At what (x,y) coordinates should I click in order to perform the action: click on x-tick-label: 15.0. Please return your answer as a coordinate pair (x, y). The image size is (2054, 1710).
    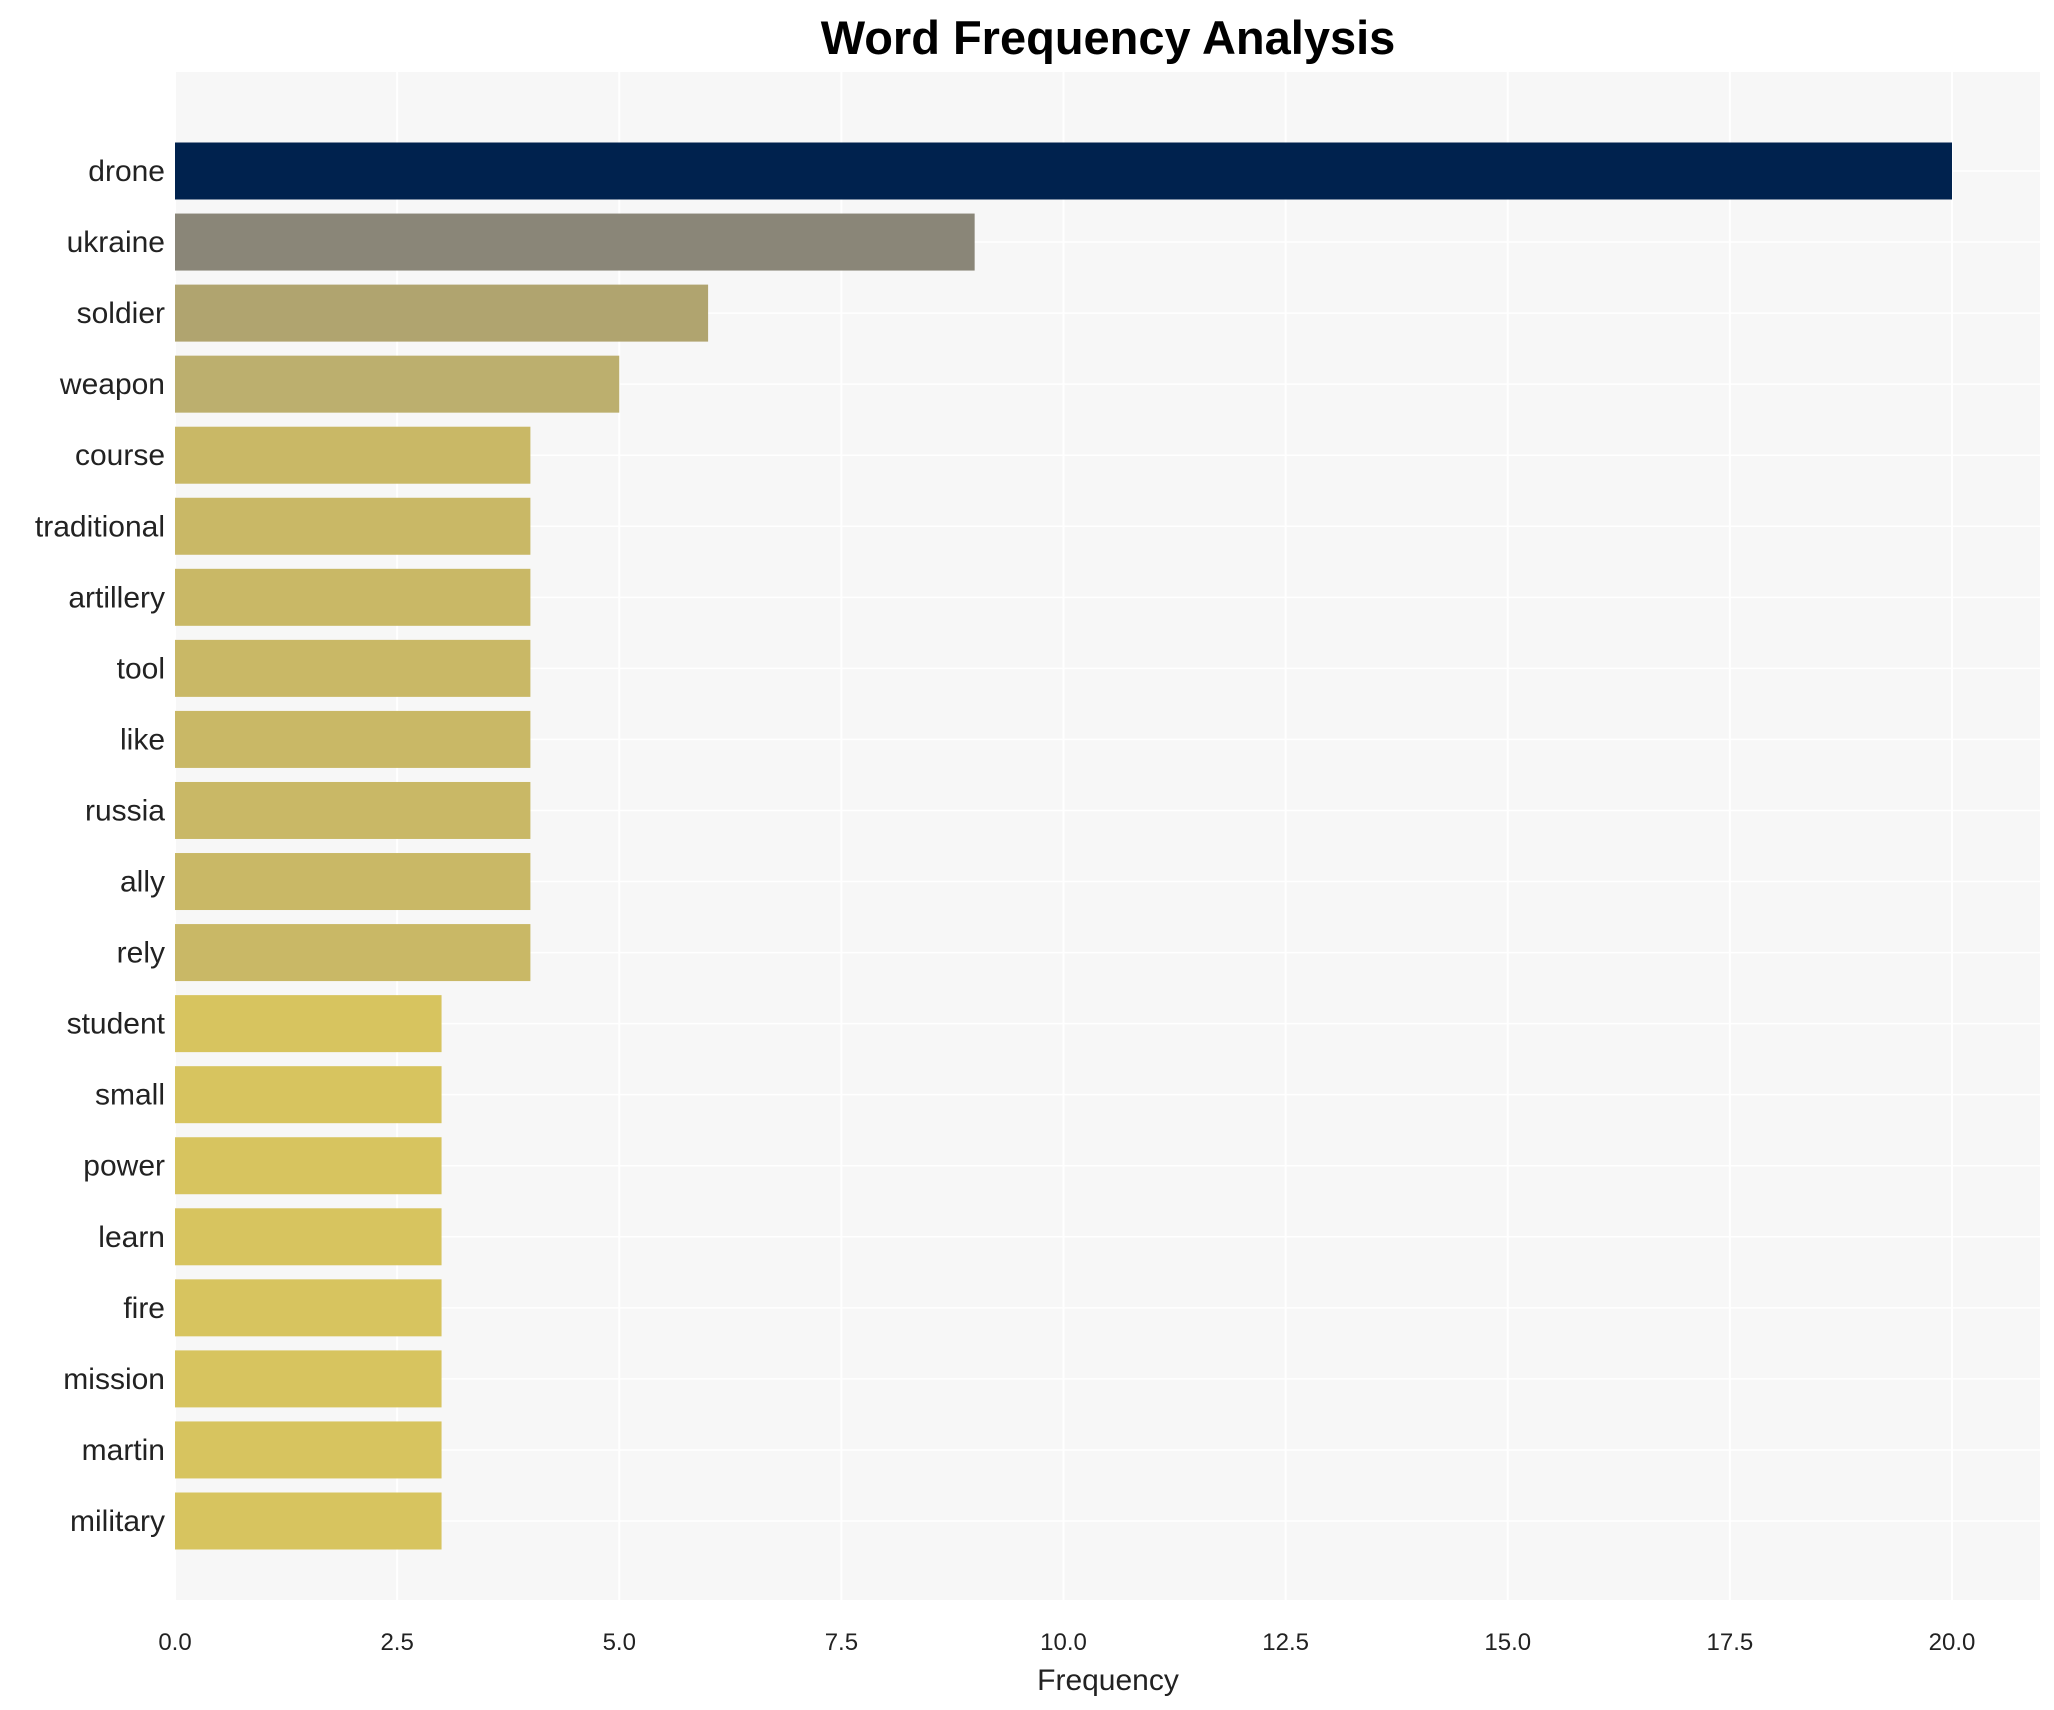
    Looking at the image, I should click on (1507, 1642).